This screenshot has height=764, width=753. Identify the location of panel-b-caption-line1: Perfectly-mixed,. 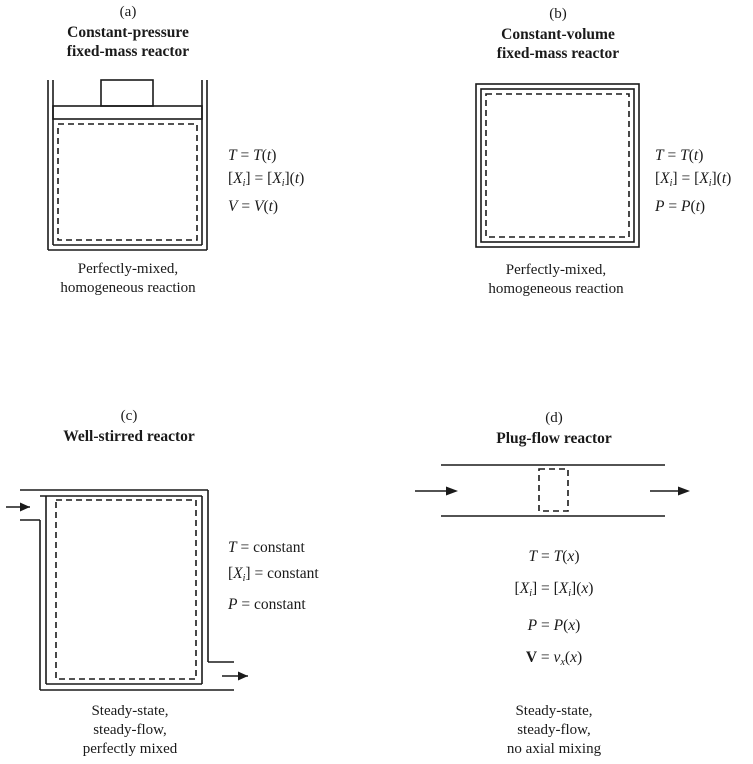
(556, 270).